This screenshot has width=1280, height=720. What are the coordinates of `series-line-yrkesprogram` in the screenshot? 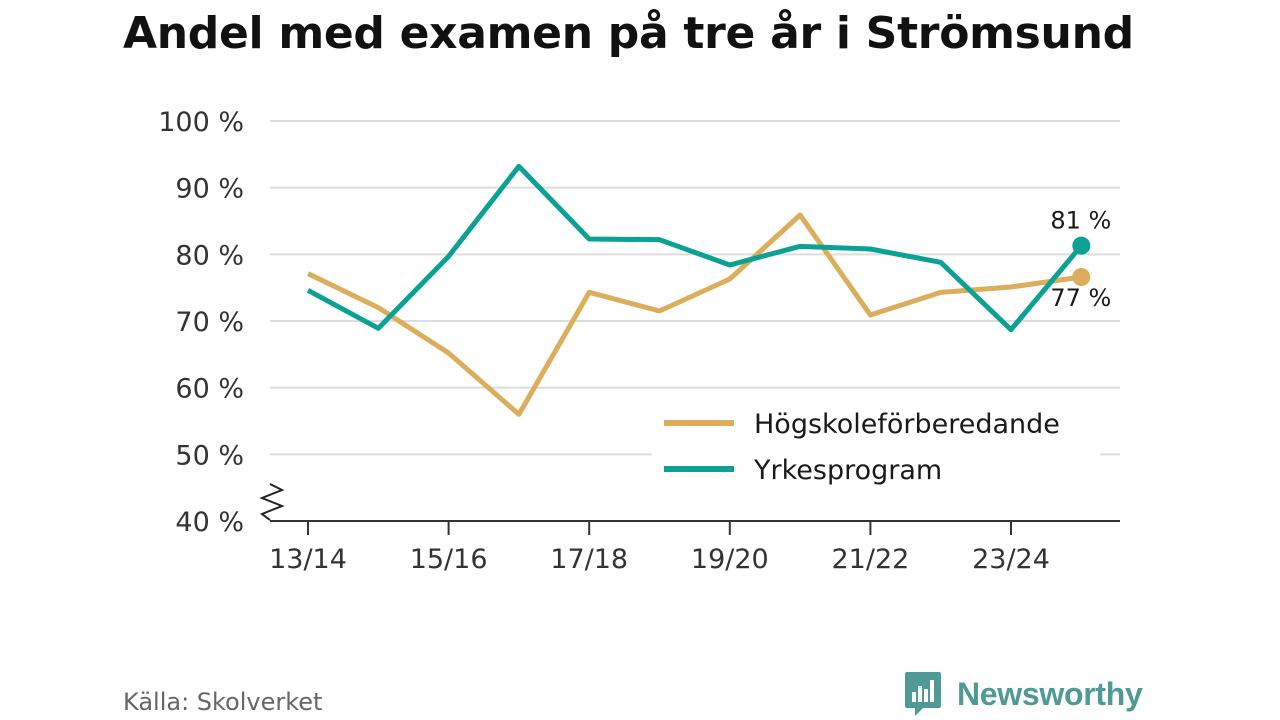 It's located at (695, 248).